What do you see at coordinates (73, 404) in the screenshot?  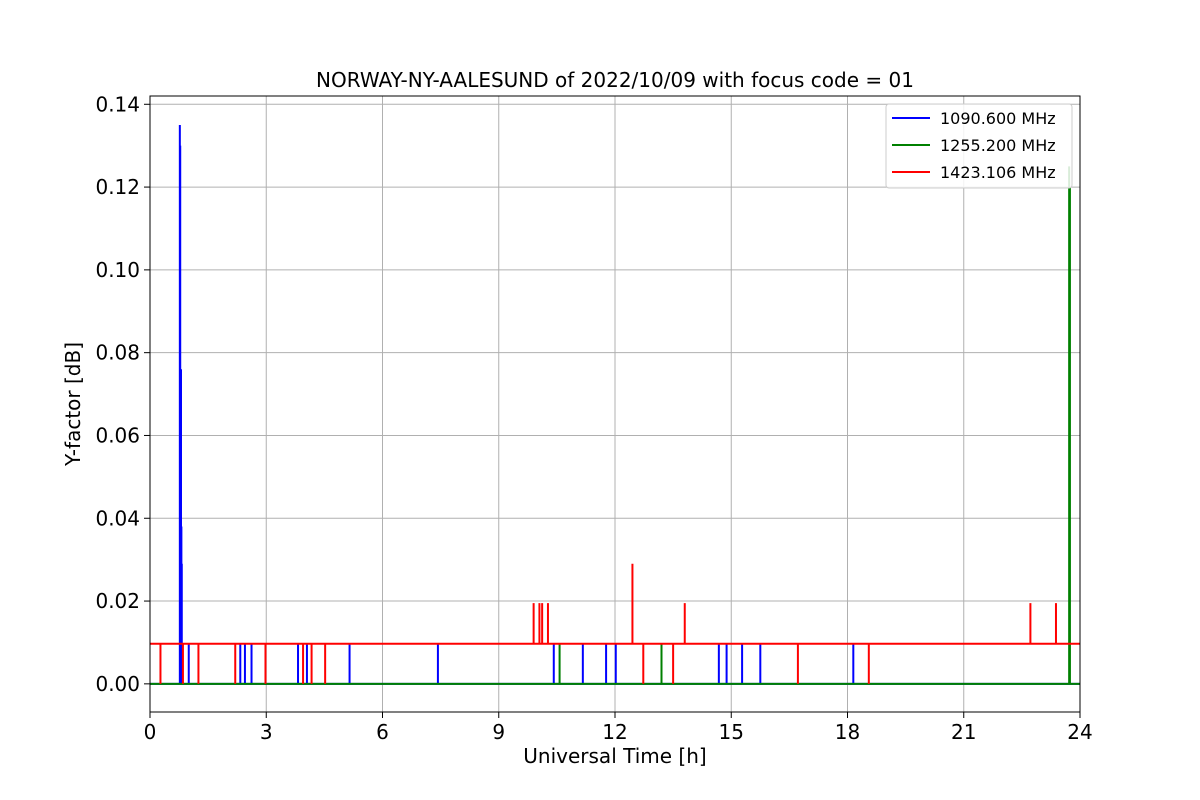 I see `y-axis-label: Y-factor [dB]` at bounding box center [73, 404].